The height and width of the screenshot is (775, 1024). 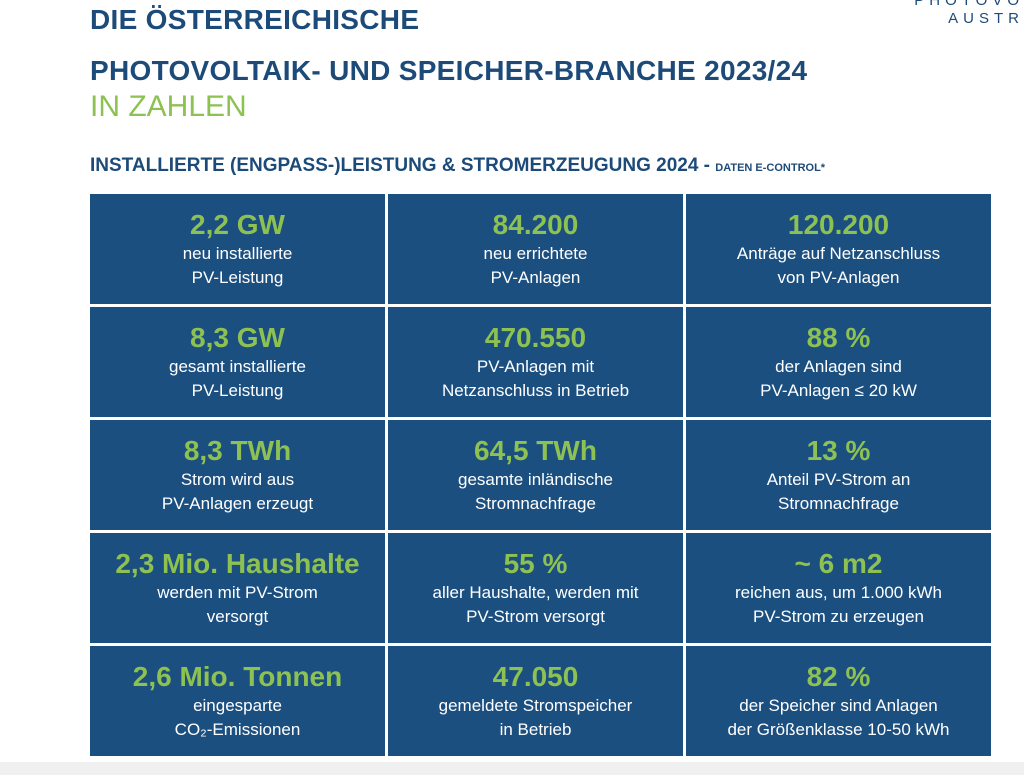 What do you see at coordinates (838, 676) in the screenshot?
I see `stat-value: 82 %` at bounding box center [838, 676].